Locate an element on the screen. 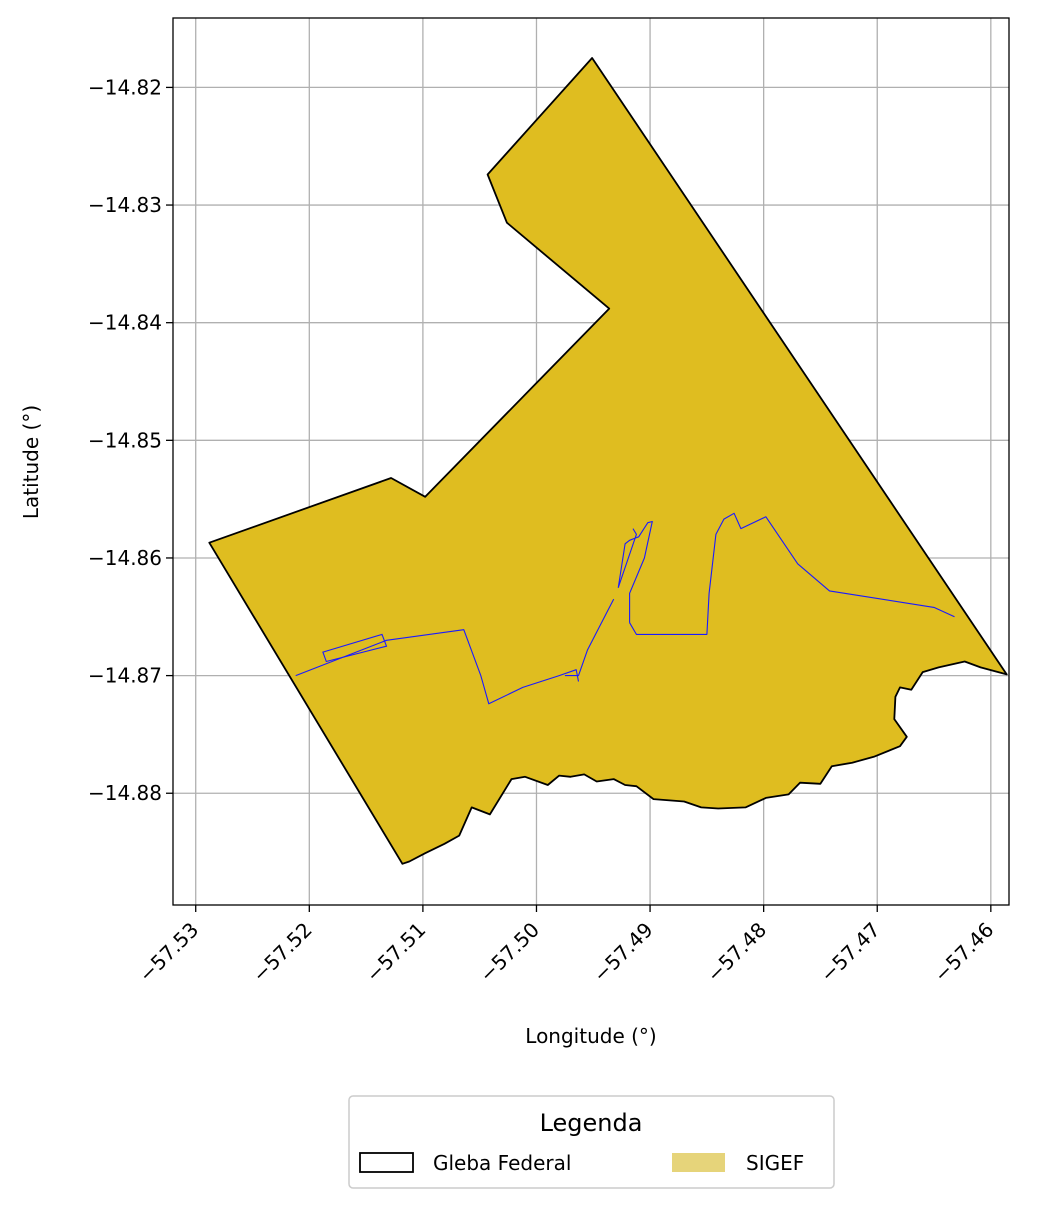  x-tick-label: −57.52 is located at coordinates (282, 952).